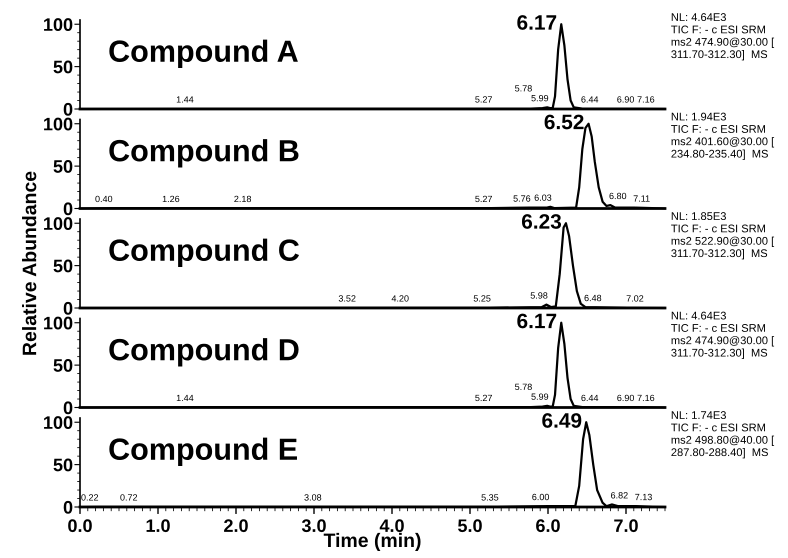  Describe the element at coordinates (89, 497) in the screenshot. I see `annotation: 0.22` at that location.